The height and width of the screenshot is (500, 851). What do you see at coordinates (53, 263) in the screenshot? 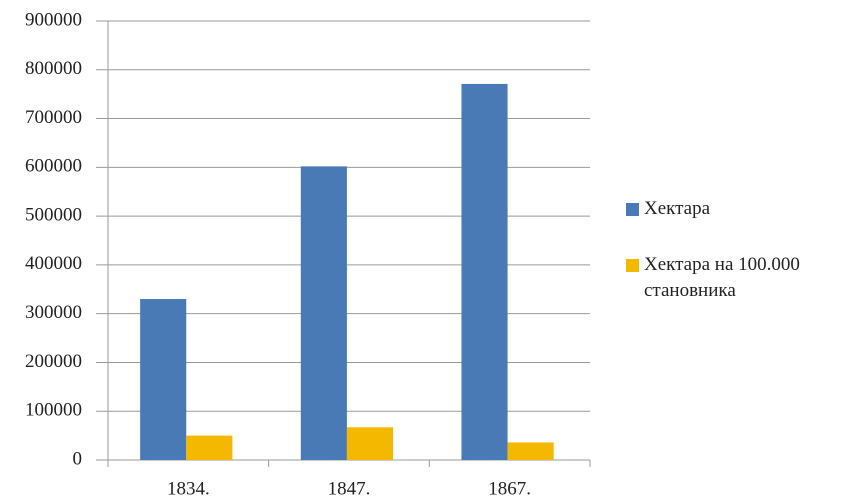
I see `y-tick-label: 400000` at bounding box center [53, 263].